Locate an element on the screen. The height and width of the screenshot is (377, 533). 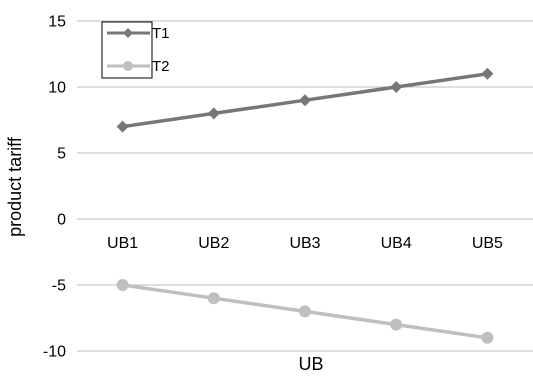
y-axis-title: product tariff is located at coordinates (15, 186).